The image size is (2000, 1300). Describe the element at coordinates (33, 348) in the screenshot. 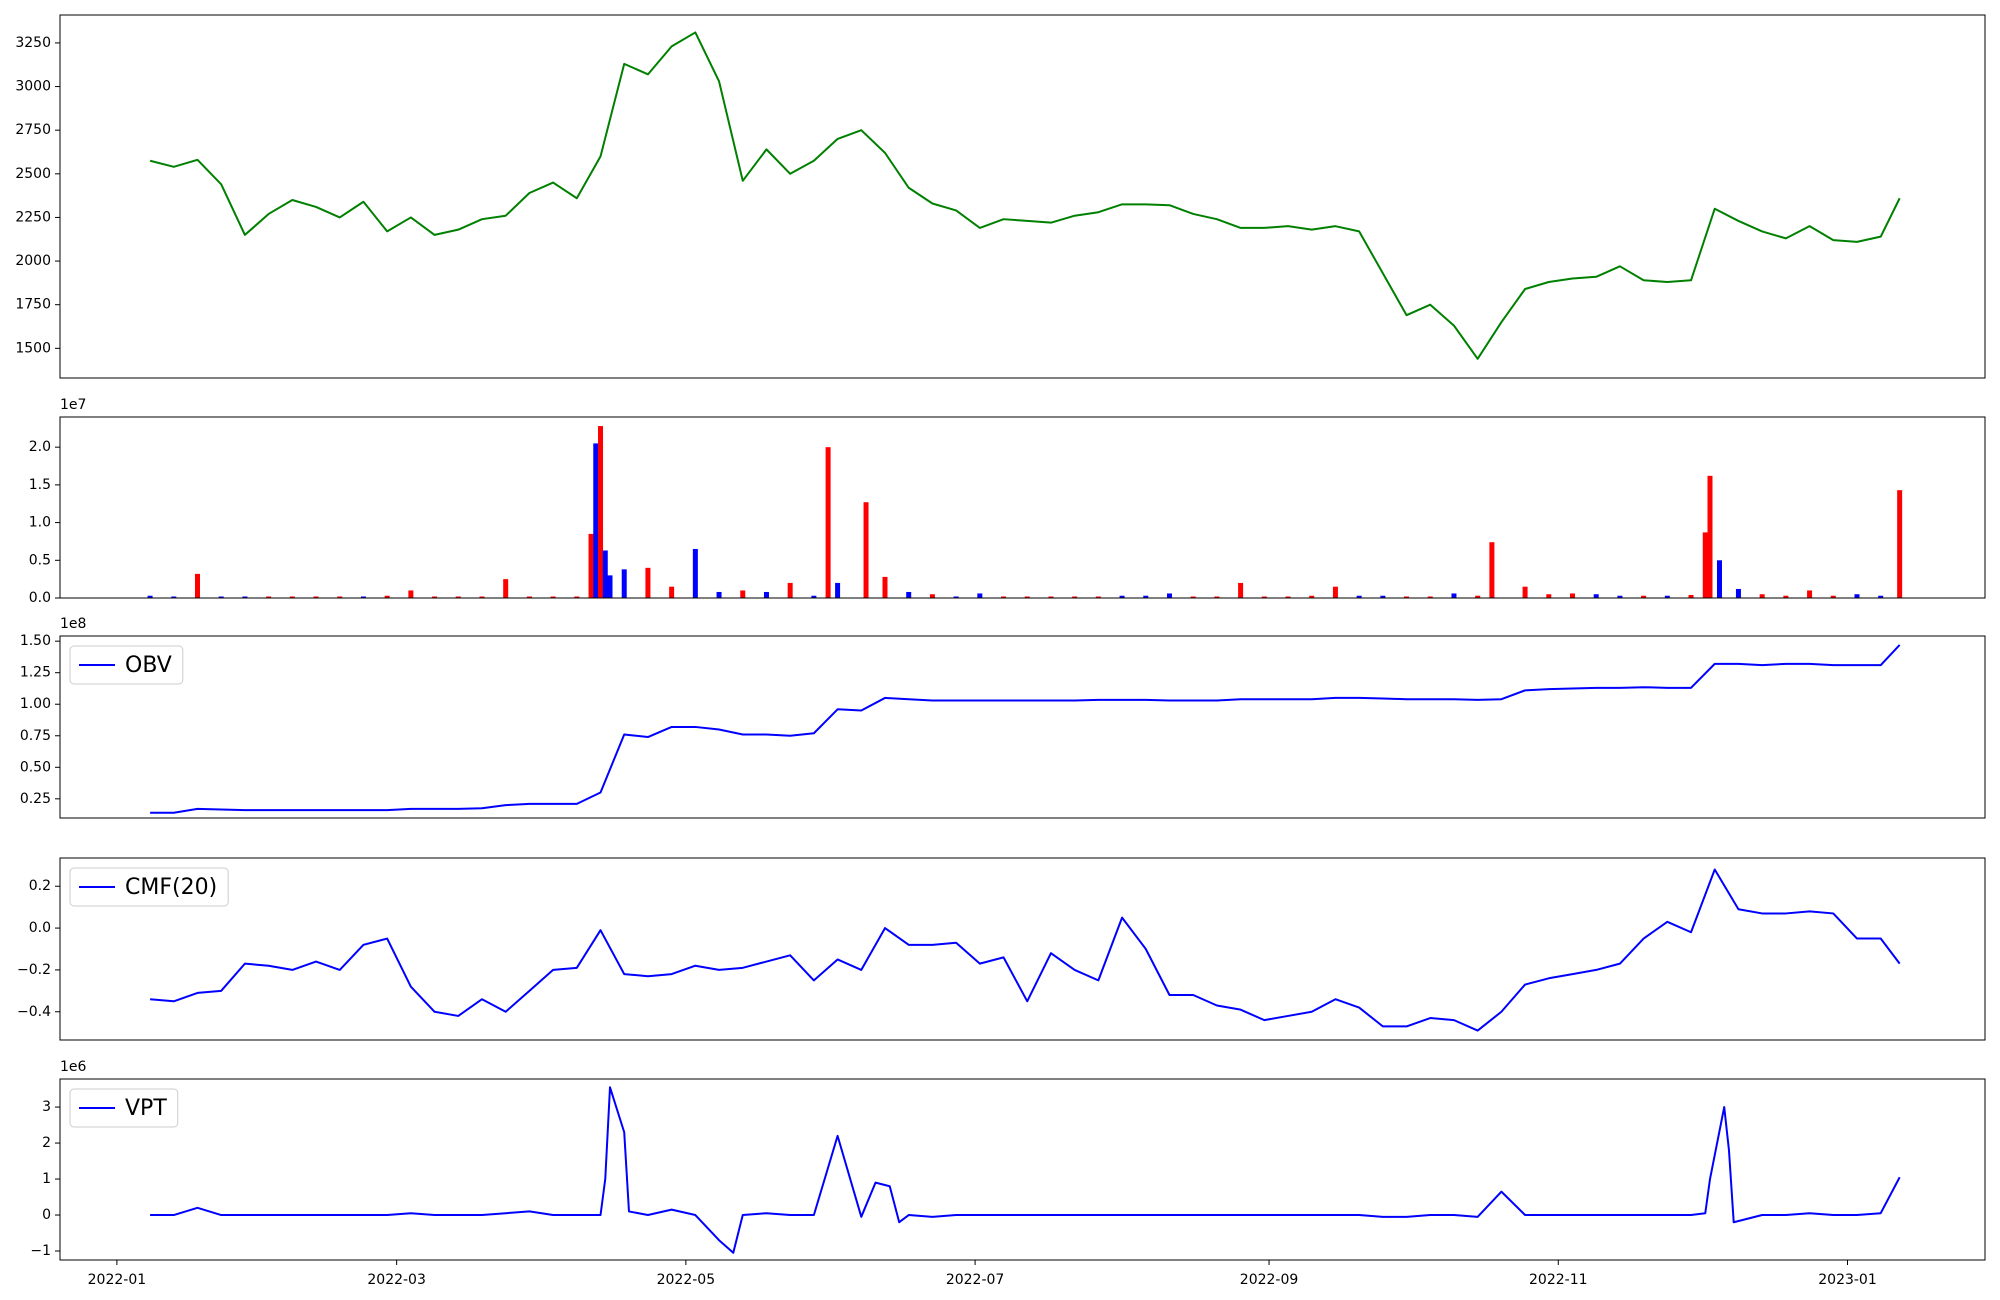

I see `y-tick-label: 1500` at that location.